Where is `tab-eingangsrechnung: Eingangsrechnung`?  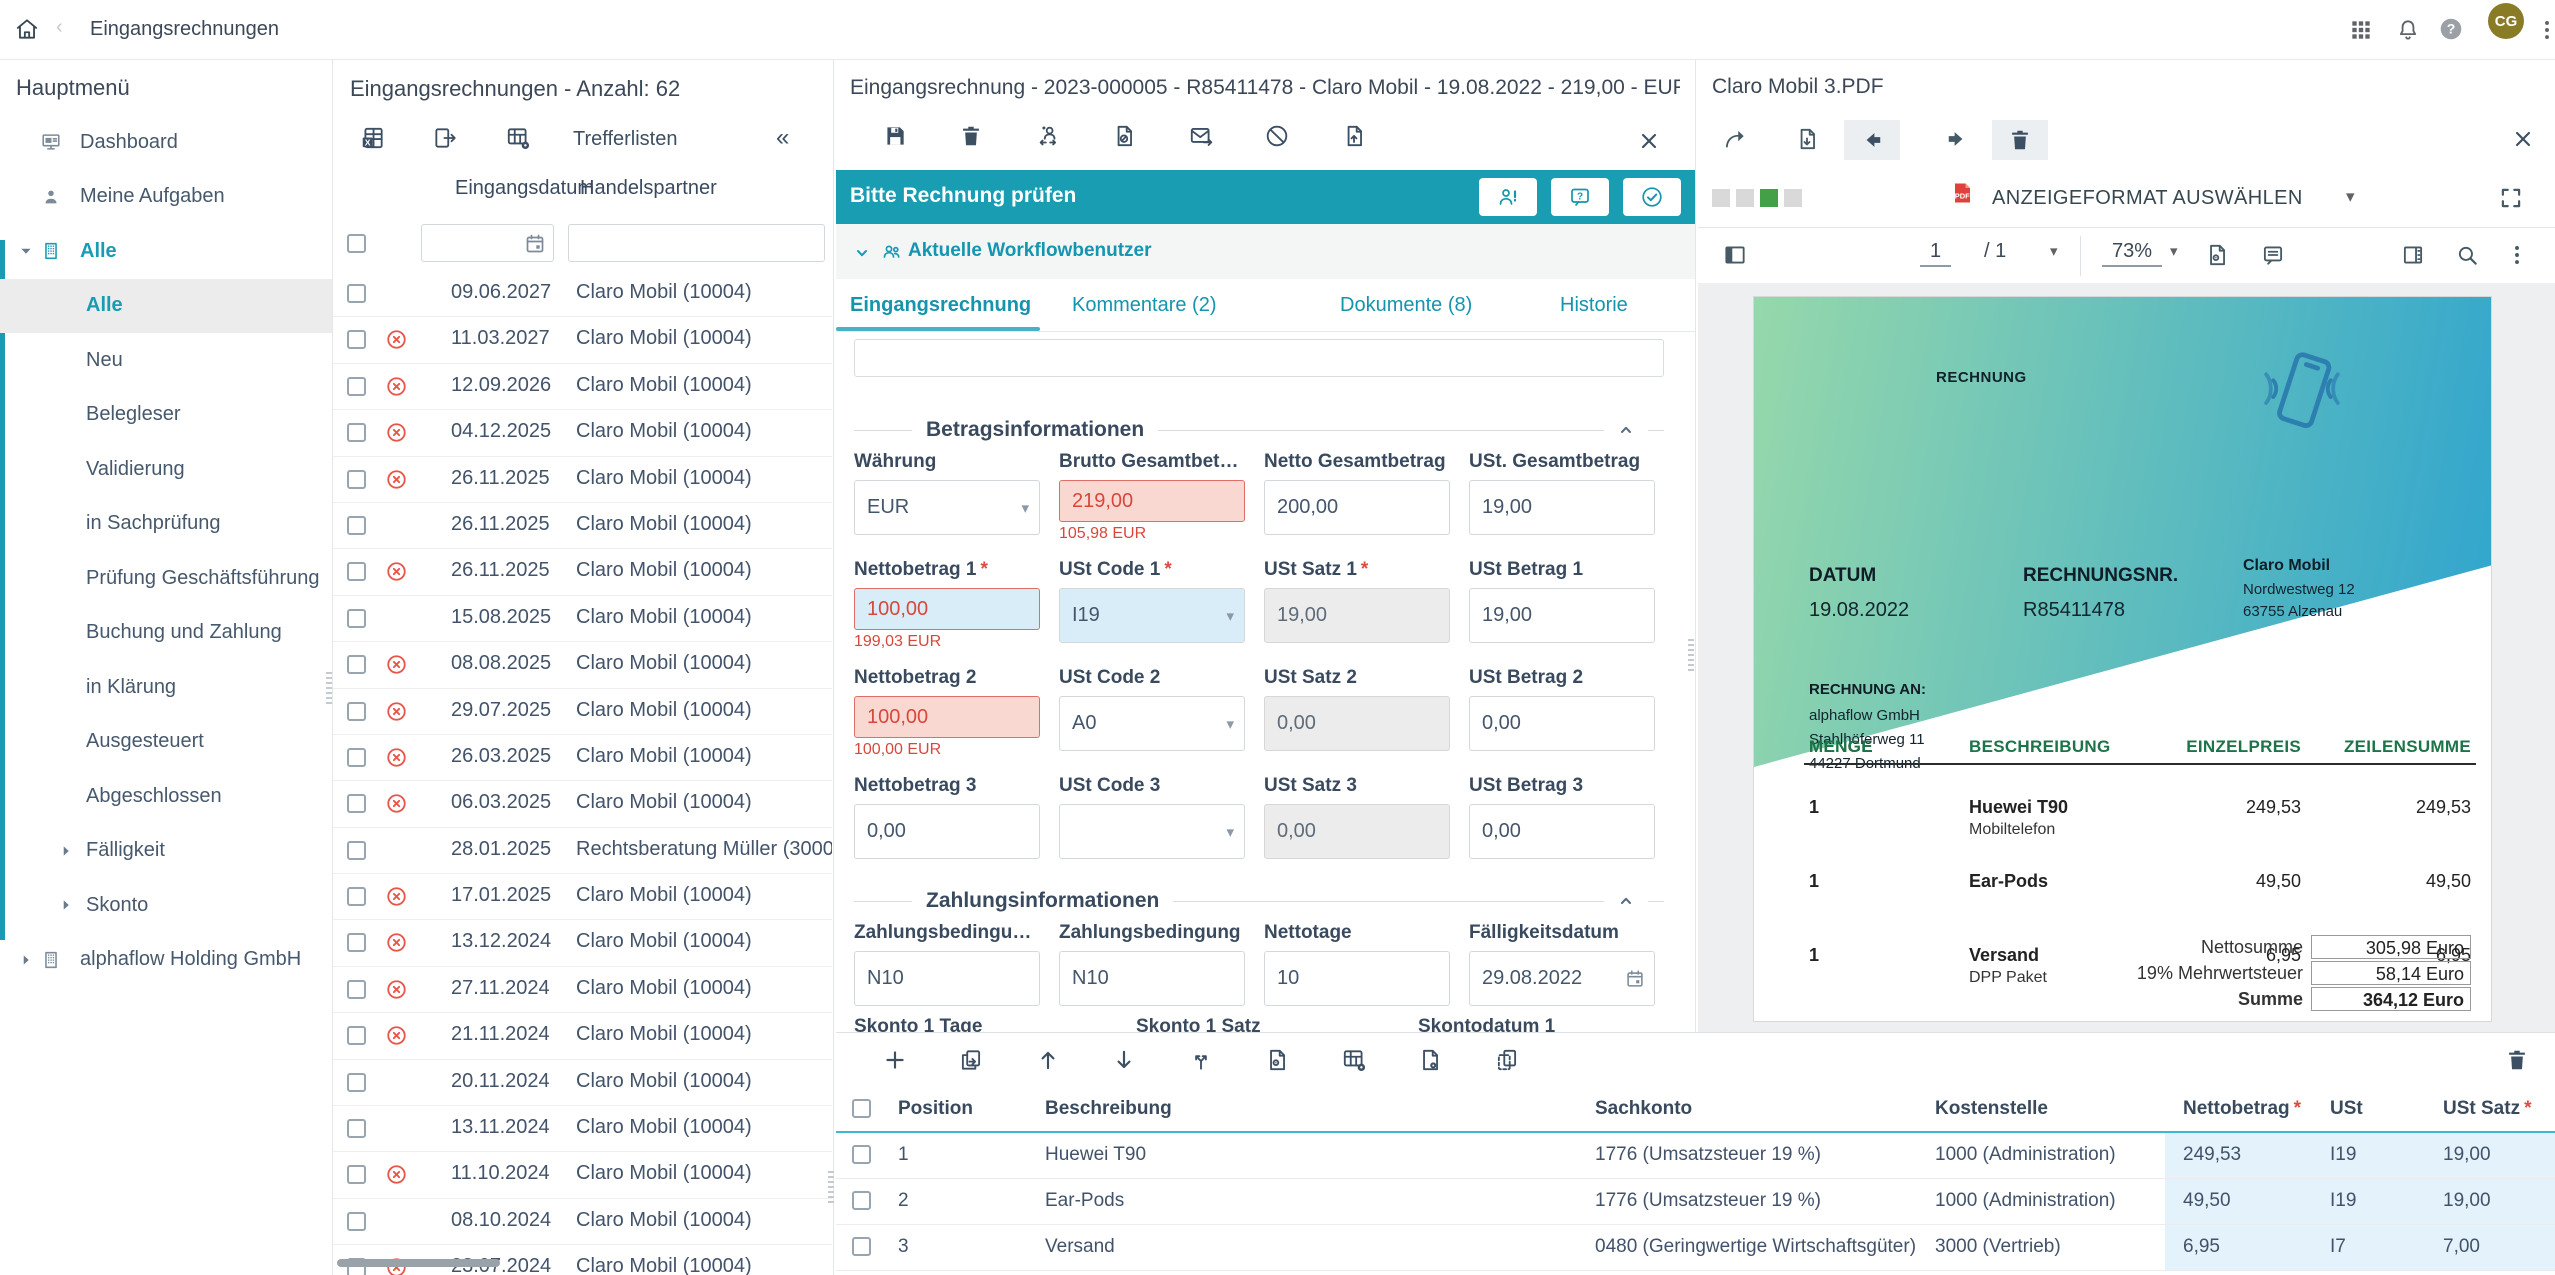 tab-eingangsrechnung: Eingangsrechnung is located at coordinates (941, 305).